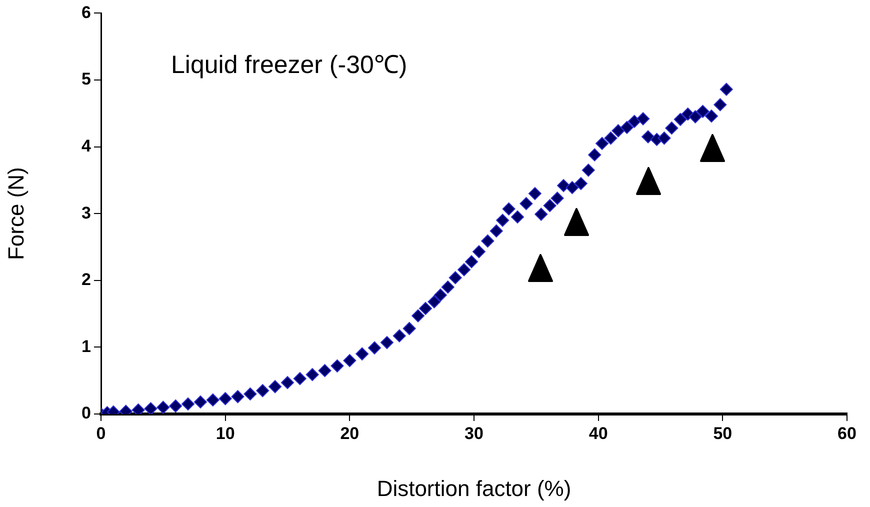 This screenshot has width=870, height=507. Describe the element at coordinates (86, 346) in the screenshot. I see `y-tick-label: 1` at that location.